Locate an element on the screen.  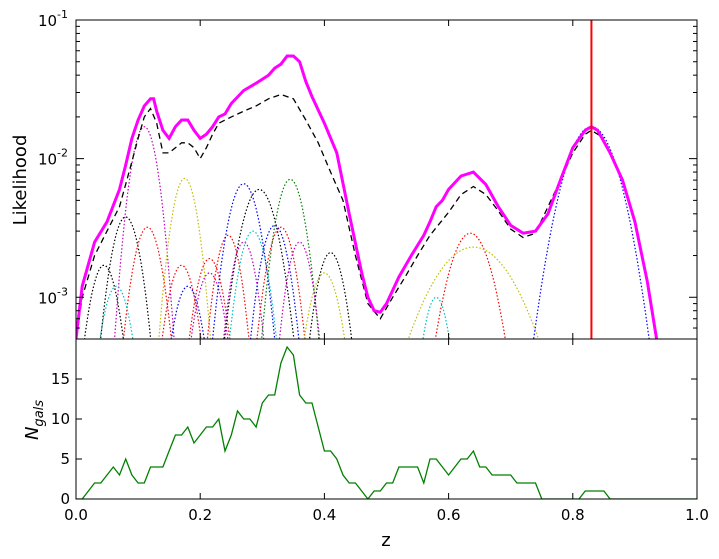
x-tick-label-4: 0.8 is located at coordinates (573, 515).